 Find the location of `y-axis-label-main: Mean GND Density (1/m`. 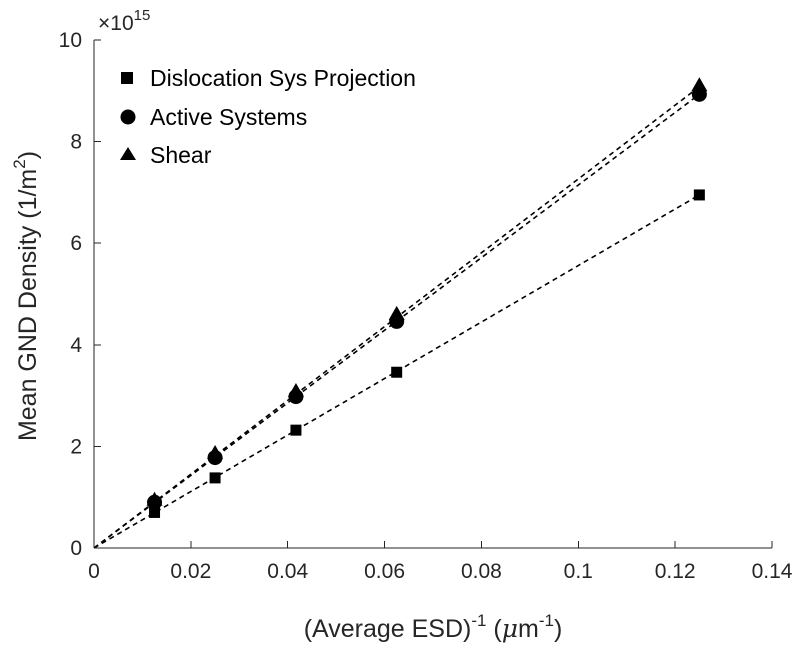

y-axis-label-main: Mean GND Density (1/m is located at coordinates (28, 305).